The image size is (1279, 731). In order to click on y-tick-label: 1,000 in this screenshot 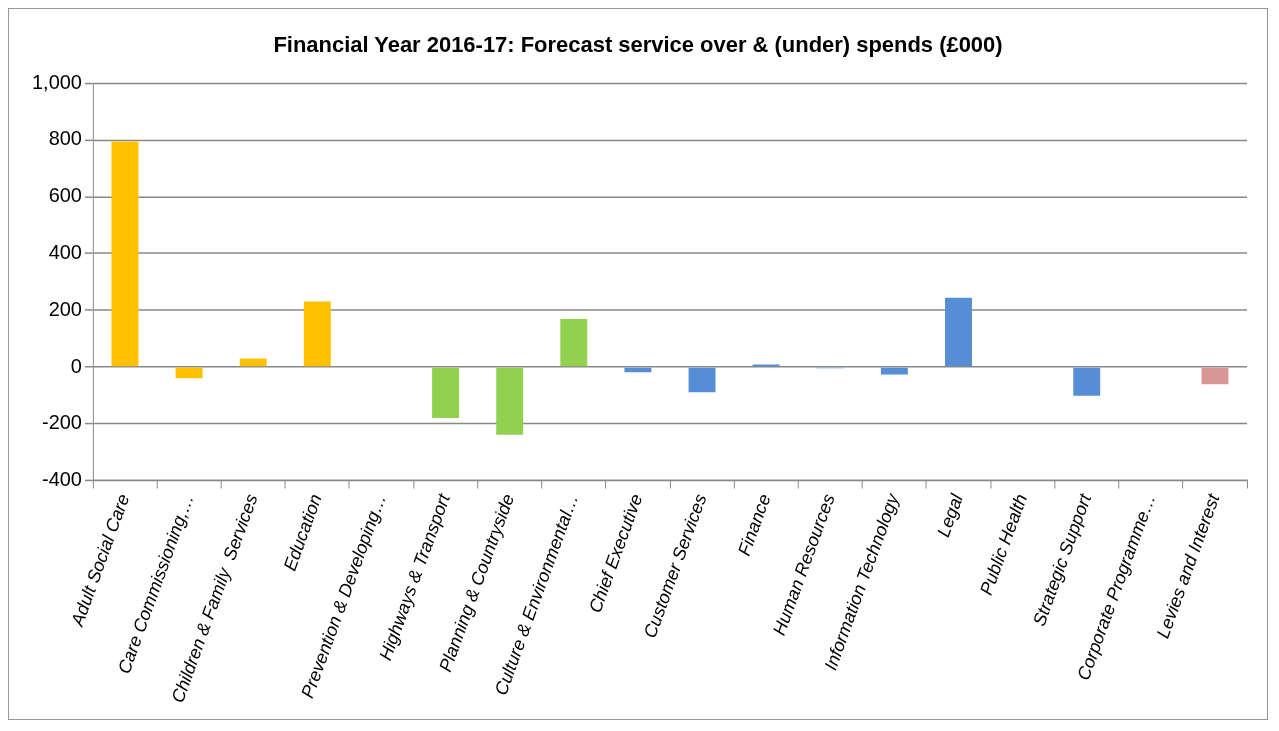, I will do `click(57, 81)`.